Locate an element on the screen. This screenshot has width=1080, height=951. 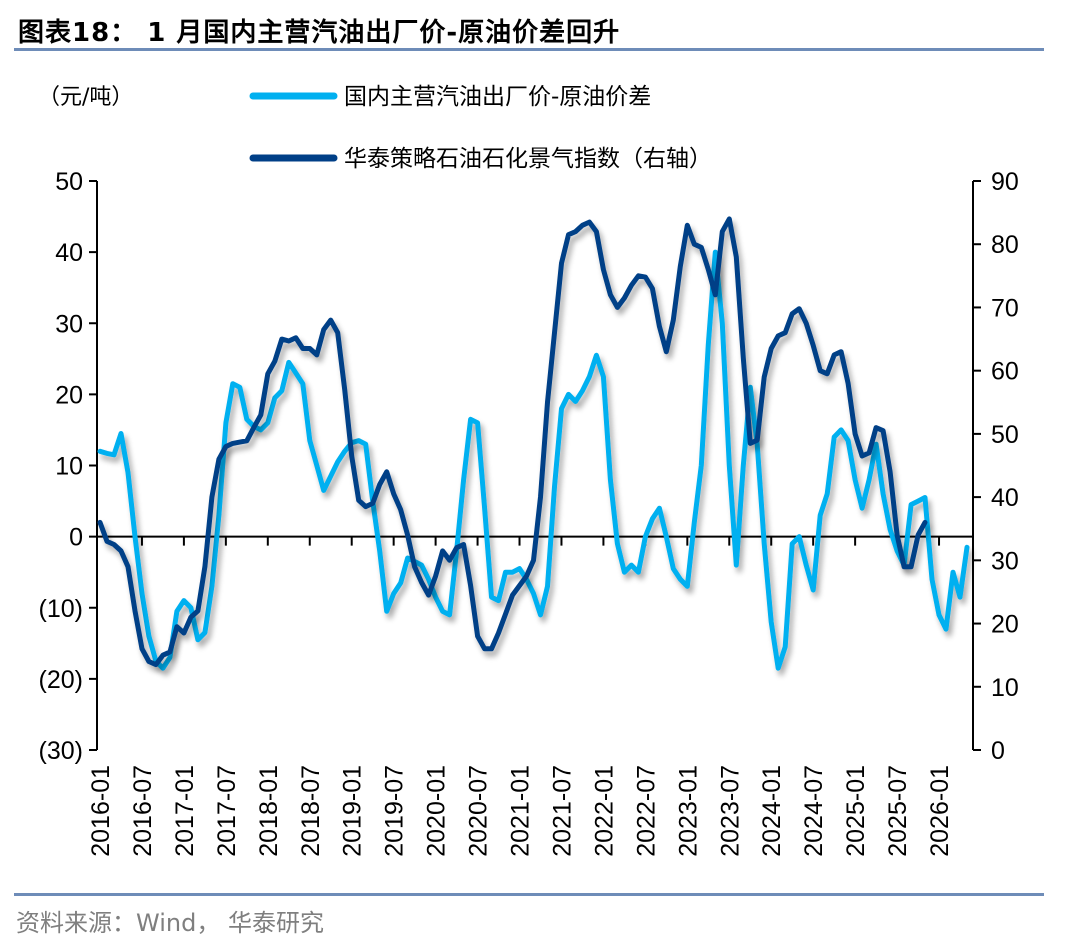
x-axis-tick-label: 2018-01 is located at coordinates (269, 811).